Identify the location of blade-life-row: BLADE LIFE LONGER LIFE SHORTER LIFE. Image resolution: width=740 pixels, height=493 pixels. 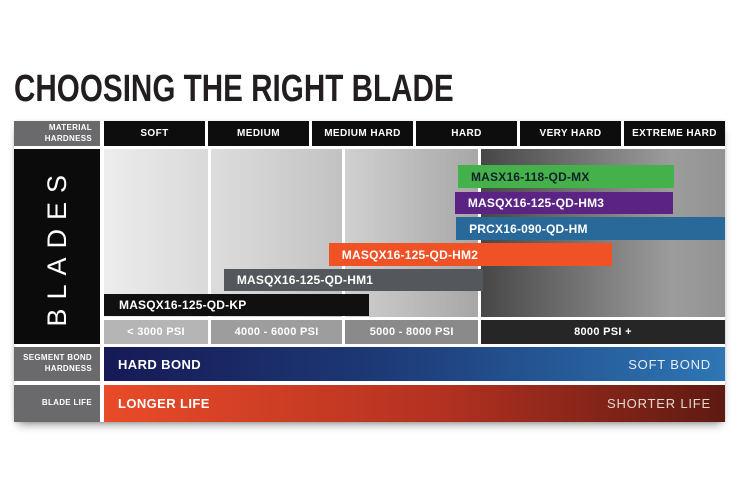
(369, 403).